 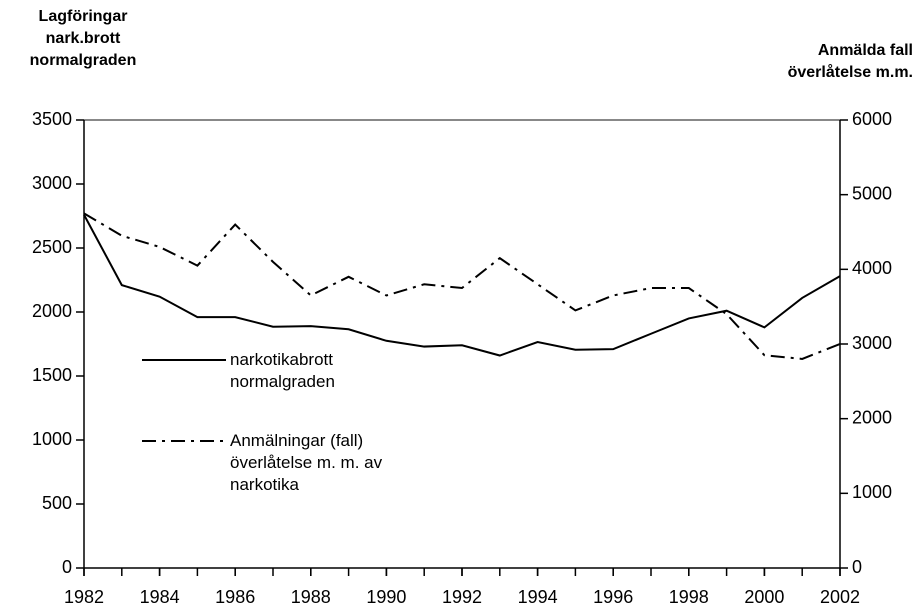 I want to click on y-tick-label: 2000, so click(x=52, y=311).